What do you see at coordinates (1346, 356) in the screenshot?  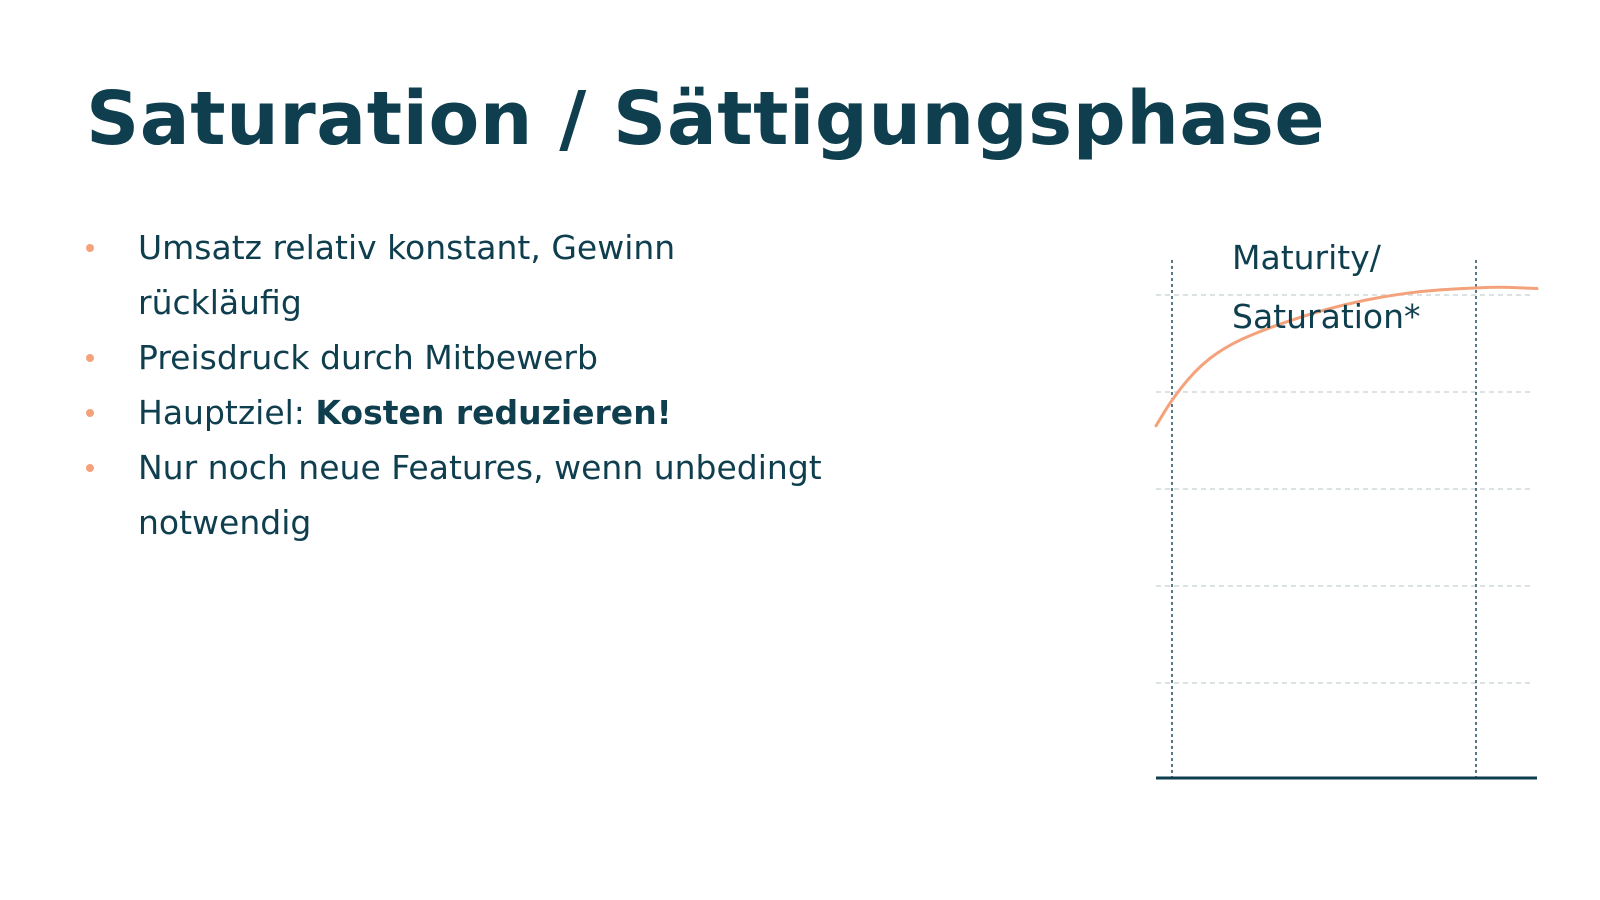 I see `revenue-curve-line` at bounding box center [1346, 356].